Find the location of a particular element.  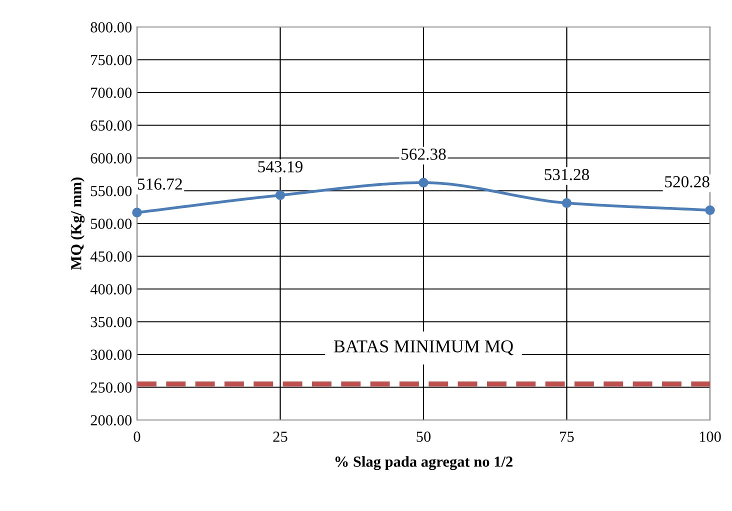

y-tick-label: 550.00 is located at coordinates (111, 191).